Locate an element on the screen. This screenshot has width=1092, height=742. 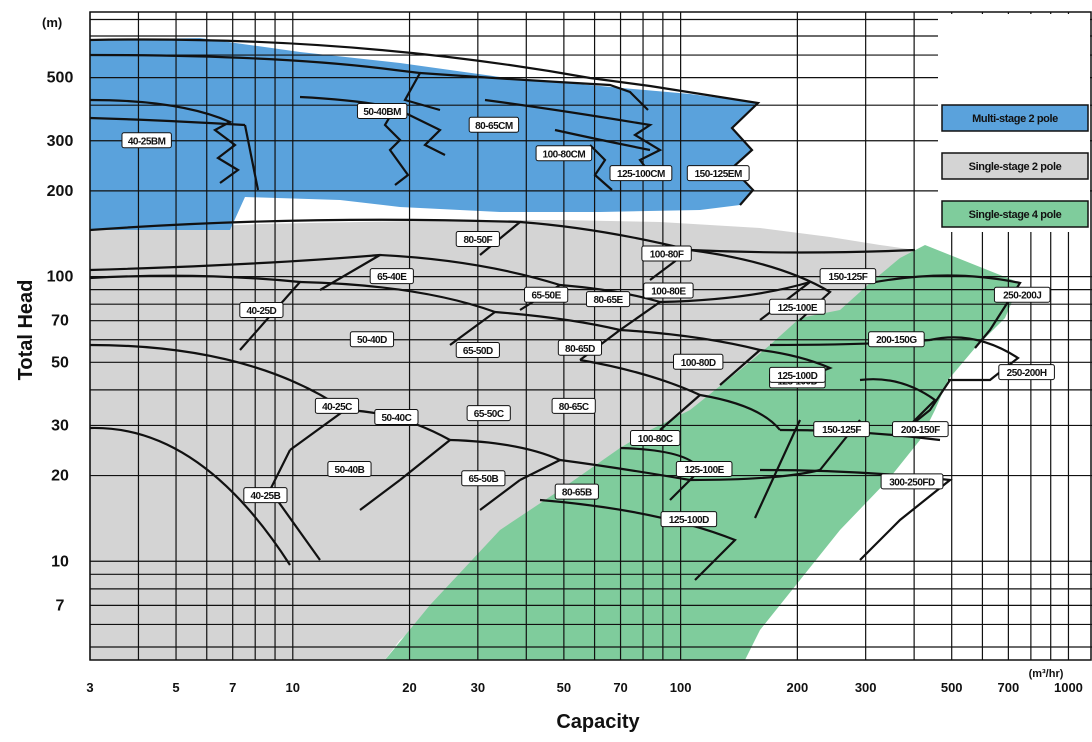
model-label-text: 125-100CM is located at coordinates (641, 174).